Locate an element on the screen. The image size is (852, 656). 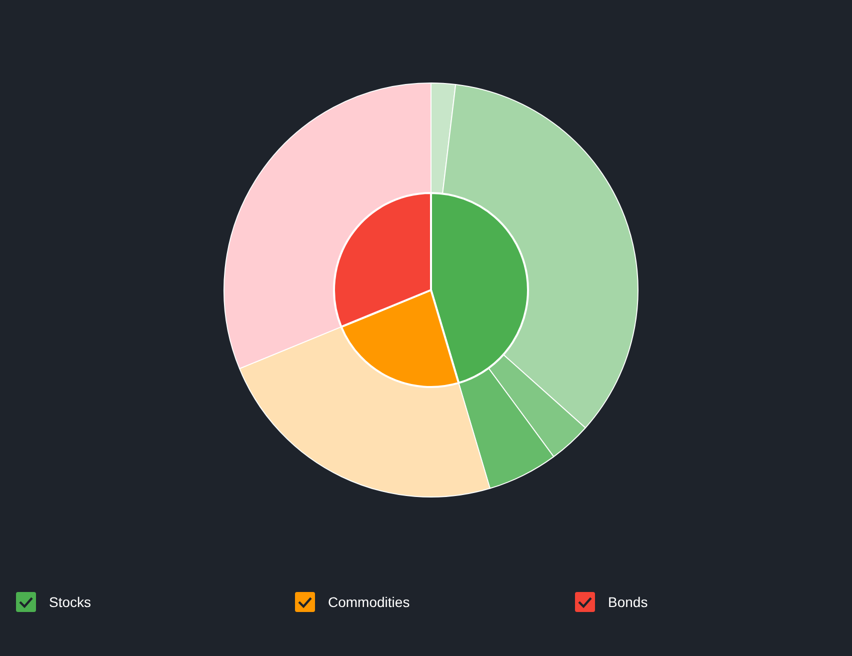
legend-label: Bonds is located at coordinates (628, 602).